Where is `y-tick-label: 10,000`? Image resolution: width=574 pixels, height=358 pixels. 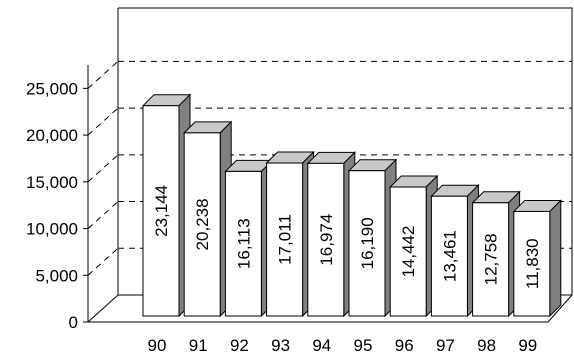 y-tick-label: 10,000 is located at coordinates (52, 229).